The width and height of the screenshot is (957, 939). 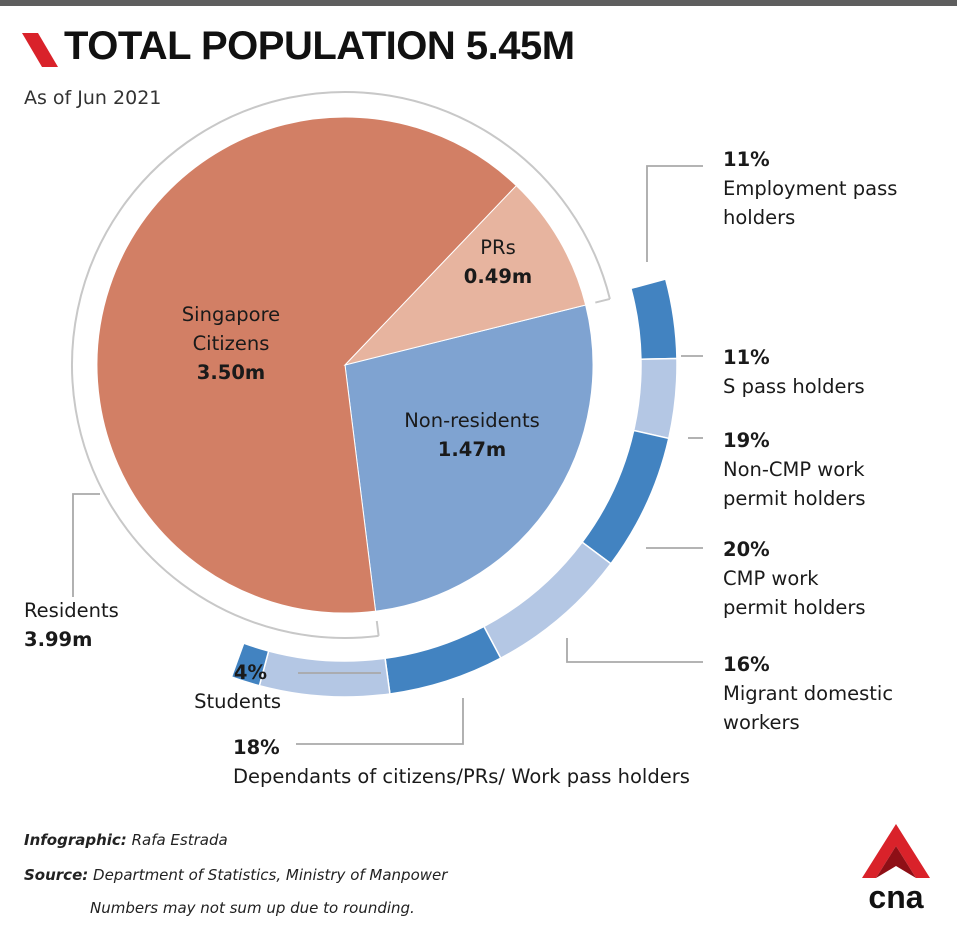 I want to click on ring-segment-students, so click(x=250, y=664).